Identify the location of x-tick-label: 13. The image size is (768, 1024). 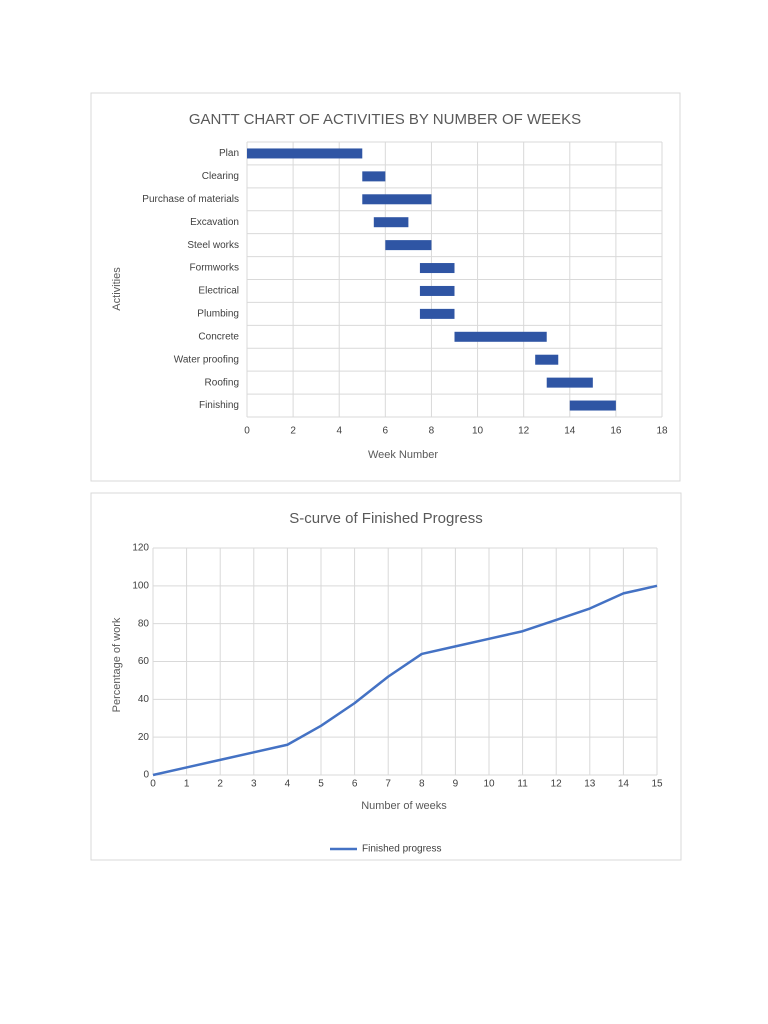
(590, 784).